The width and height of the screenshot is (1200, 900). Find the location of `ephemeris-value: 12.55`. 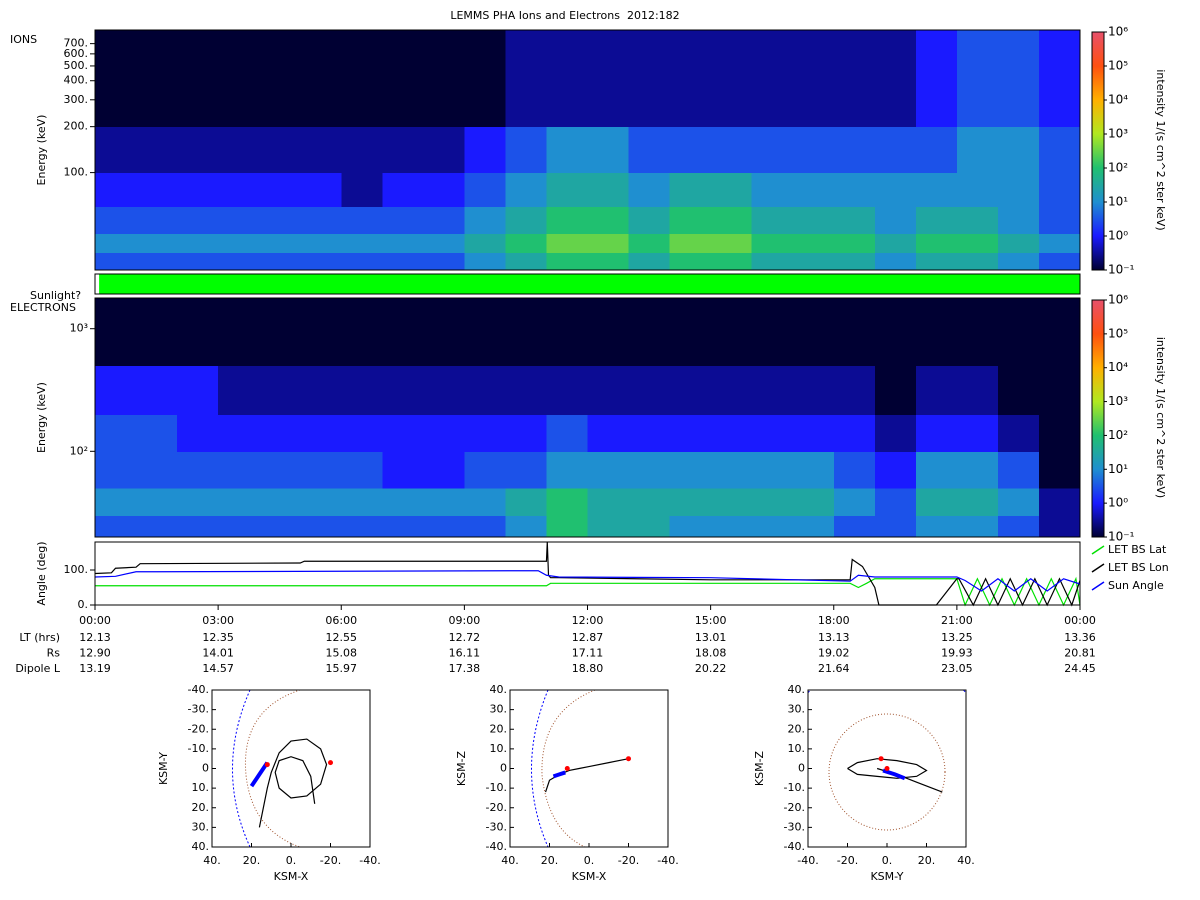

ephemeris-value: 12.55 is located at coordinates (342, 637).